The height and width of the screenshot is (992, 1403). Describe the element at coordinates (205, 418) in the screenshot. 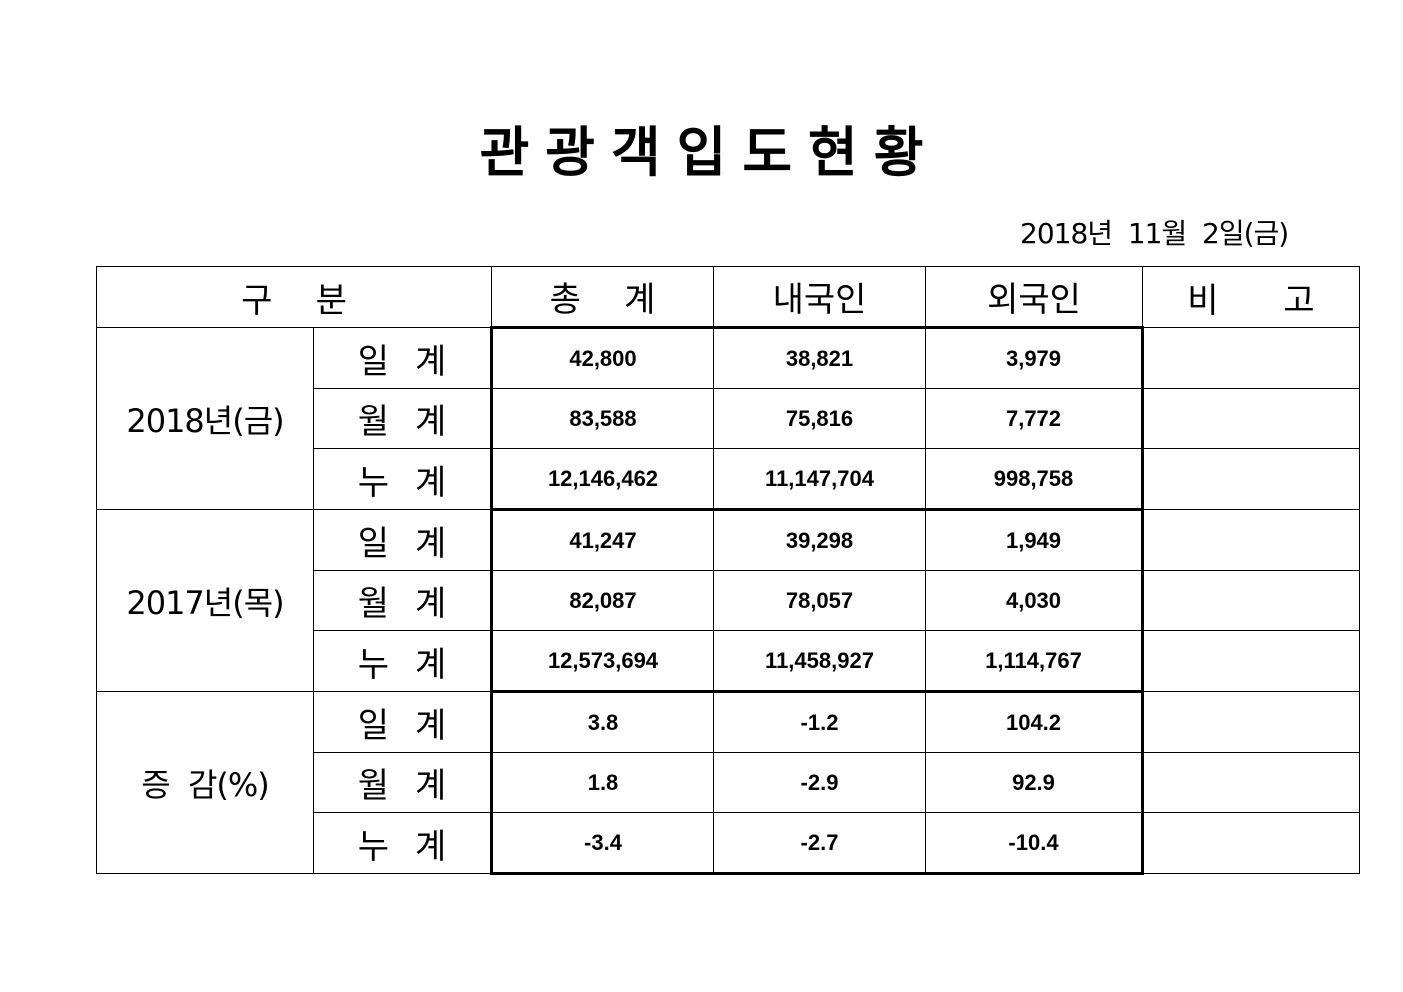

I see `group-label-2018: 2018년(금)` at that location.